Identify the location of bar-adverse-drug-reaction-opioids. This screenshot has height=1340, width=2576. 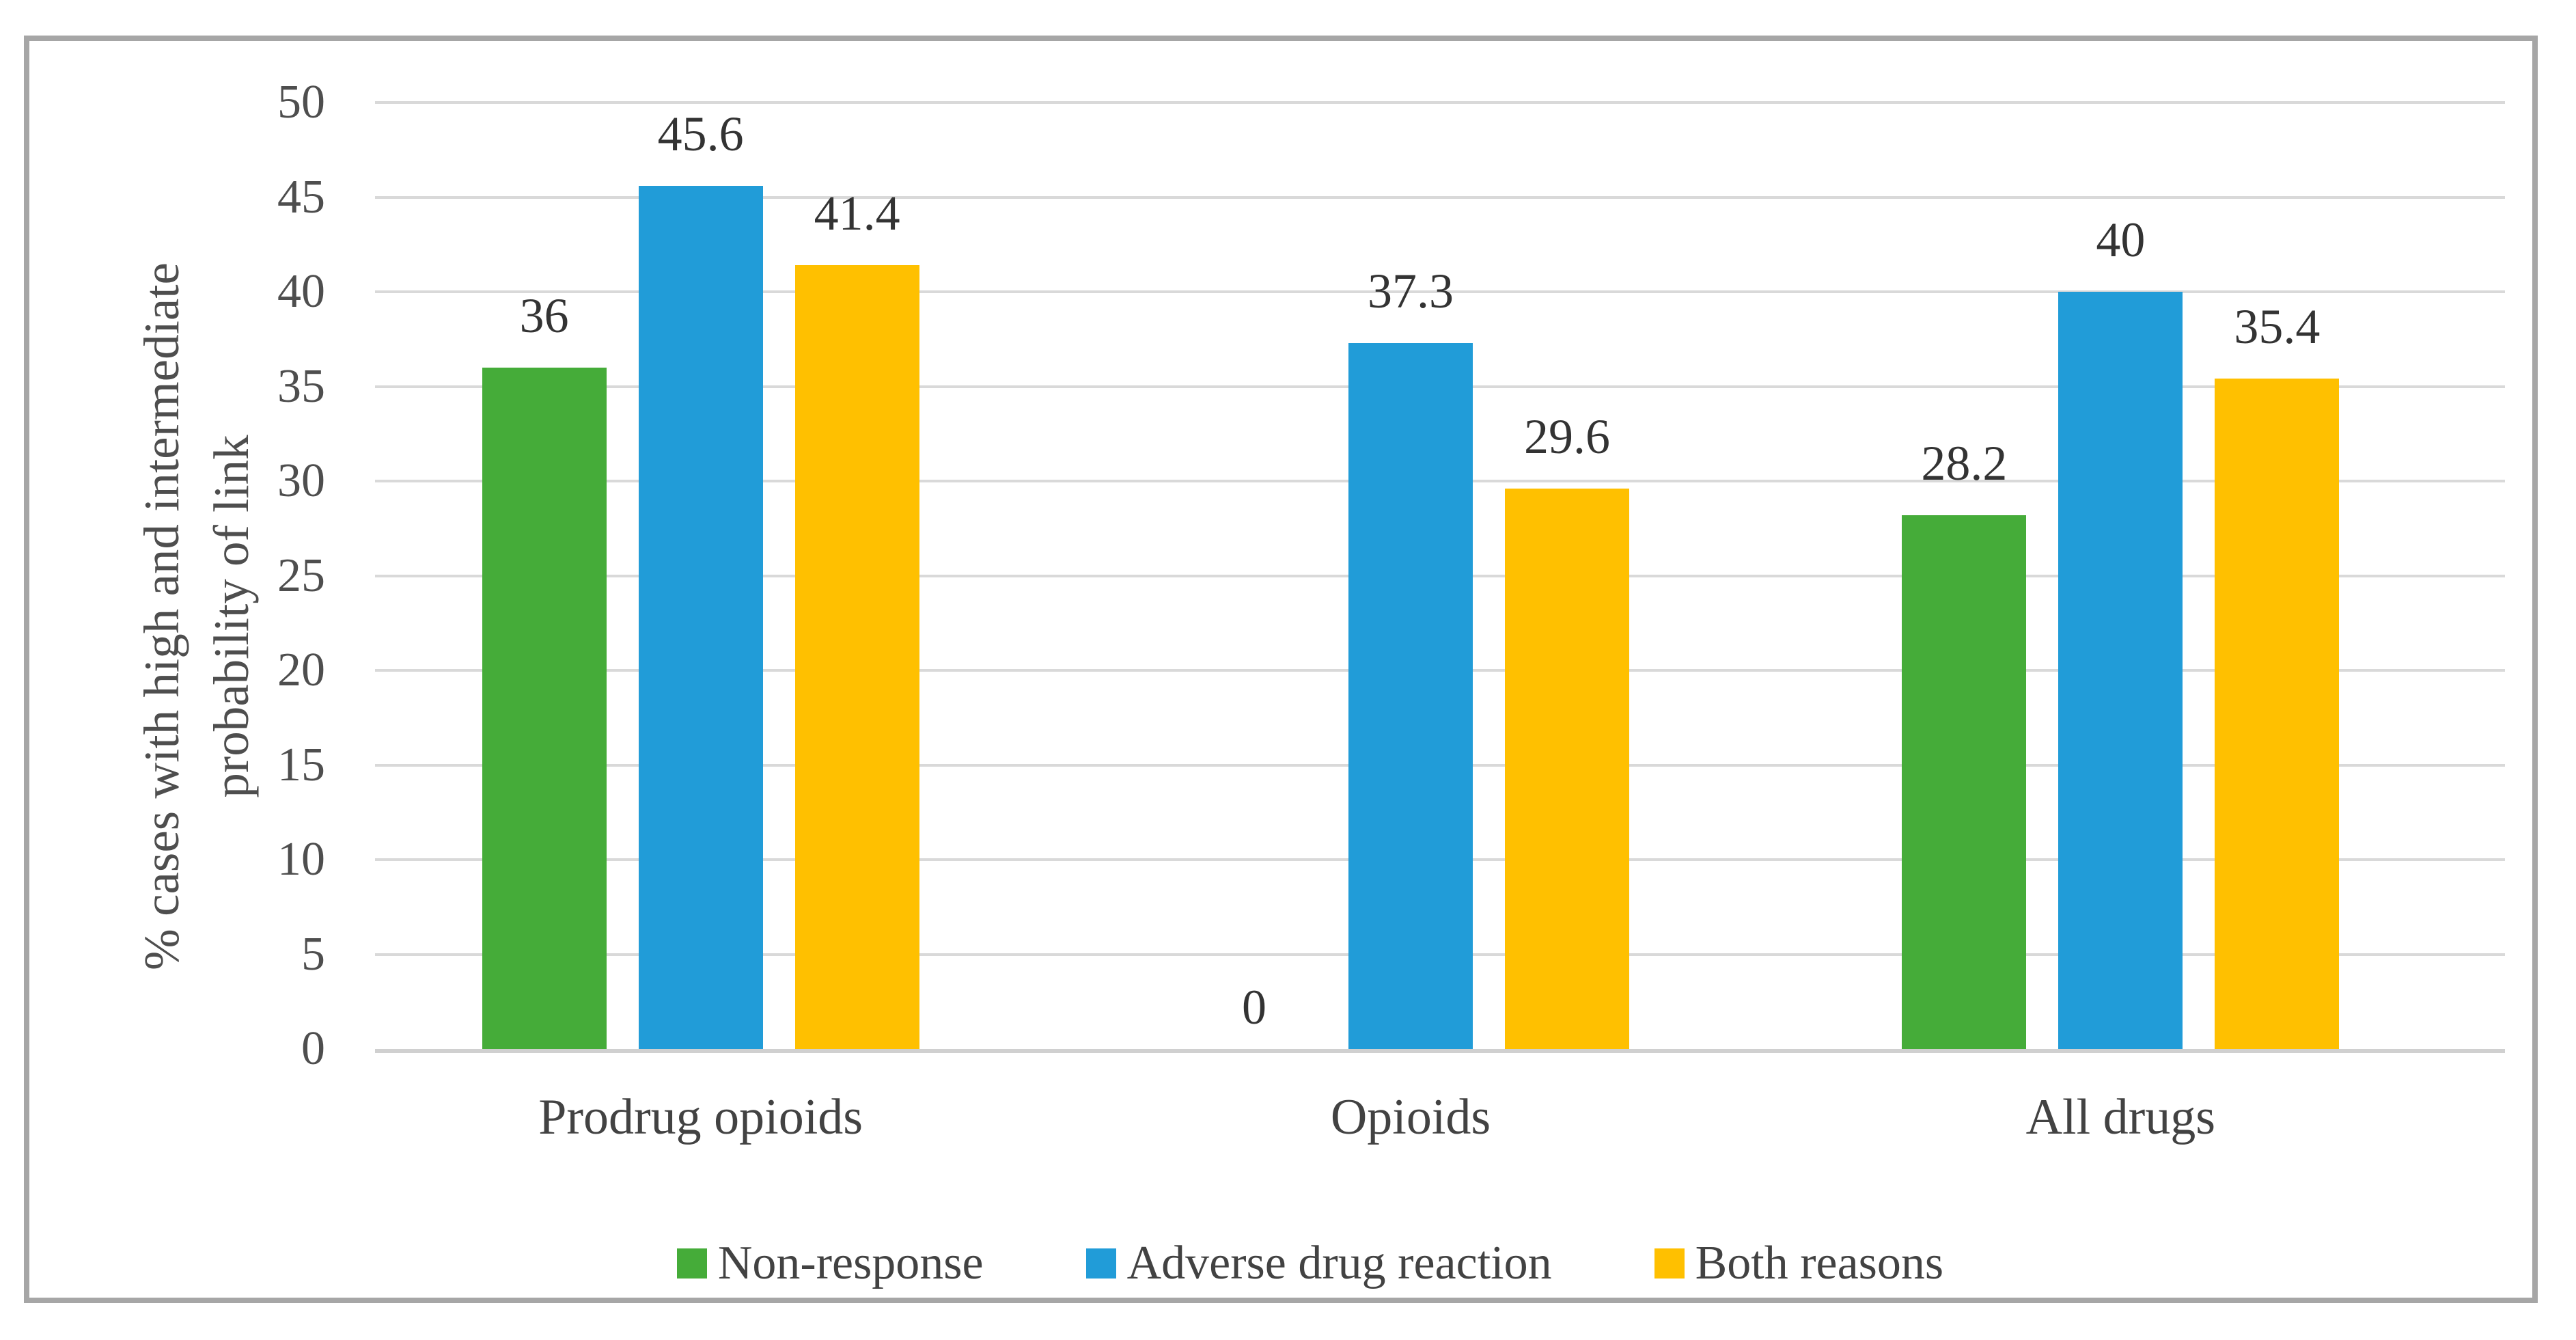
(1411, 695).